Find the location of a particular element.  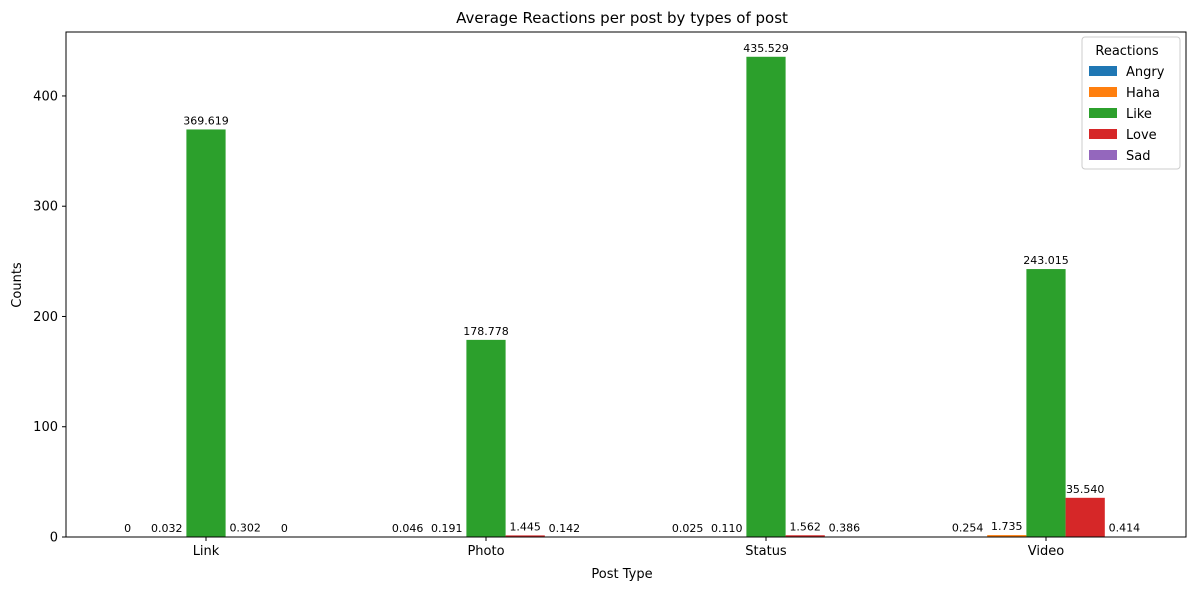

bar-like-video is located at coordinates (1046, 403).